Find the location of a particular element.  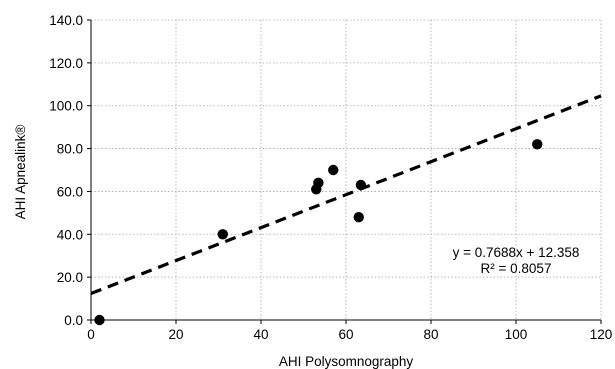

x-tick-label: 120 is located at coordinates (601, 334).